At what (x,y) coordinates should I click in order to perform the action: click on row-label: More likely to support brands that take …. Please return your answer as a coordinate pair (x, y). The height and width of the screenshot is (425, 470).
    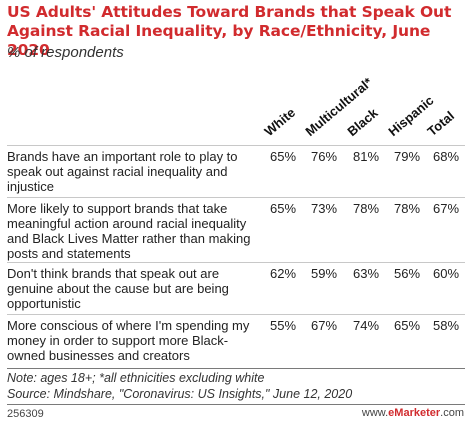
    Looking at the image, I should click on (129, 231).